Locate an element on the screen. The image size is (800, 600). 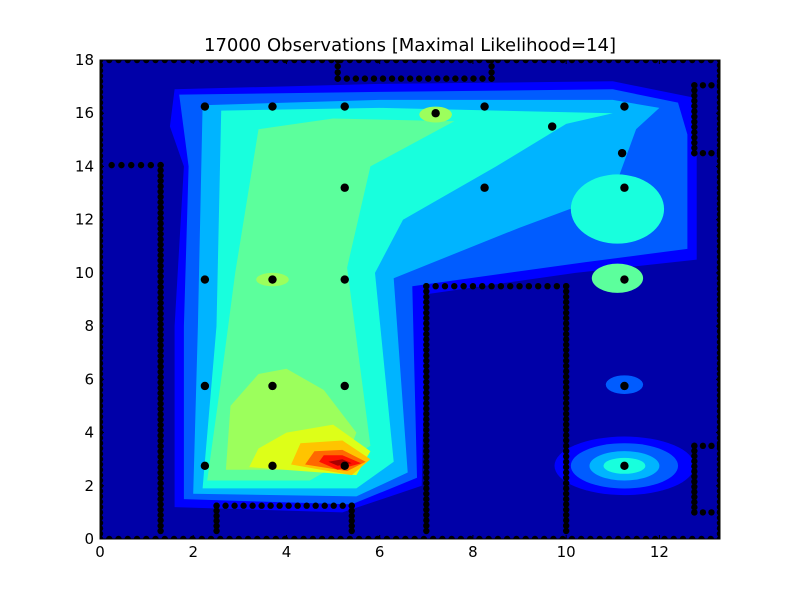
y-tick-label: 14 is located at coordinates (84, 166).